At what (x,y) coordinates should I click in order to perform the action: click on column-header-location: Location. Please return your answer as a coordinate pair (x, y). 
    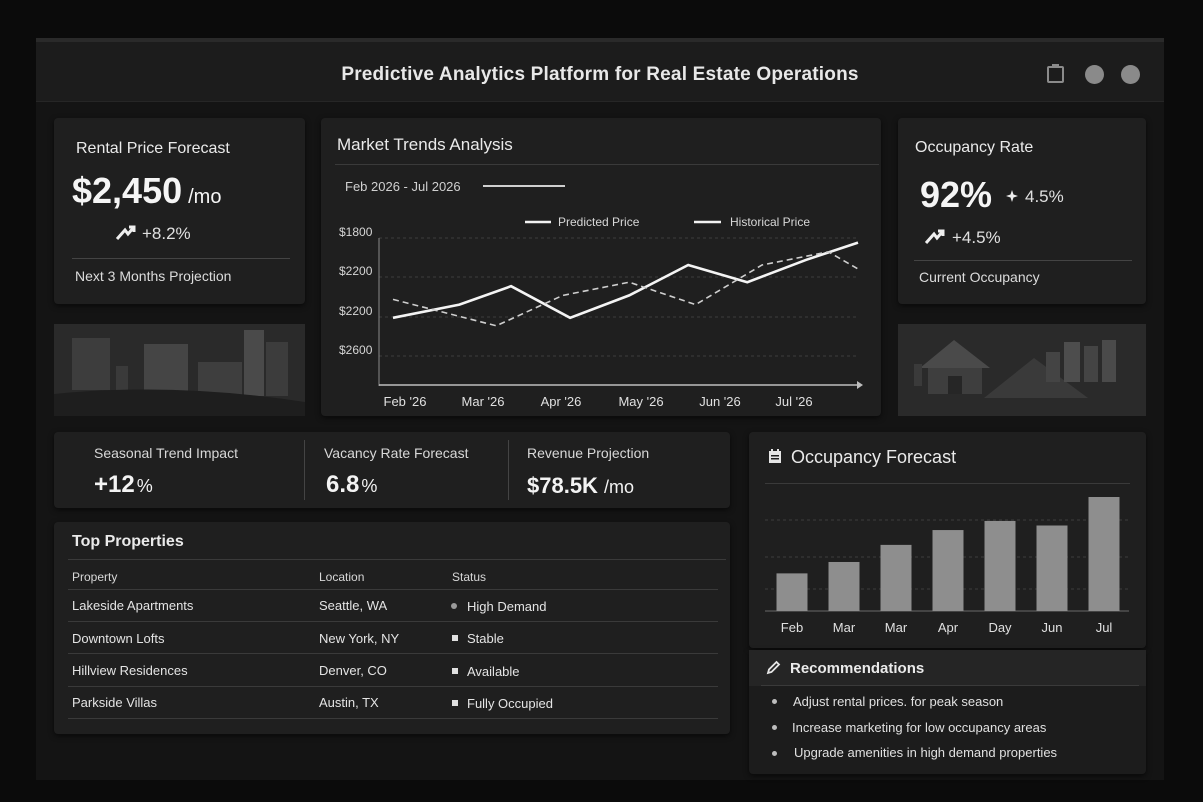
    Looking at the image, I should click on (342, 577).